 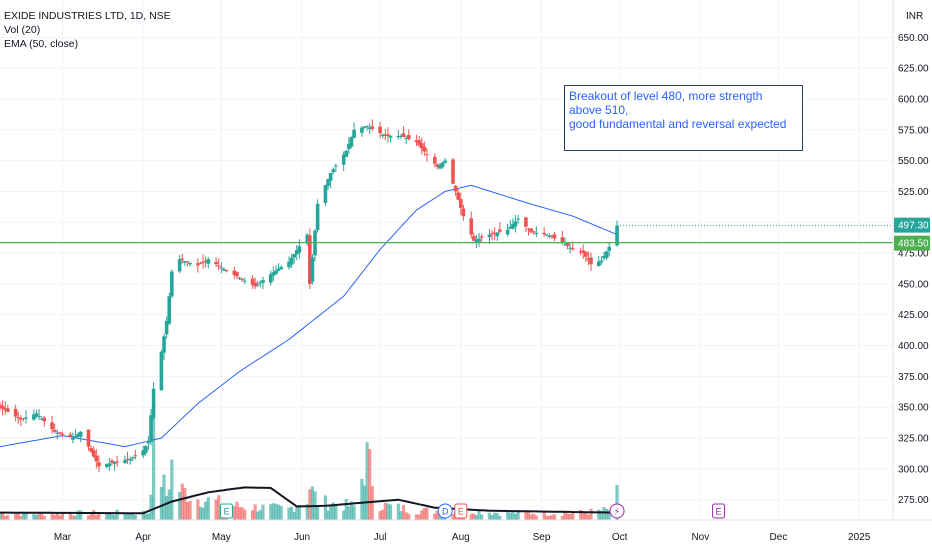 I want to click on event-badge-letter: E, so click(x=719, y=512).